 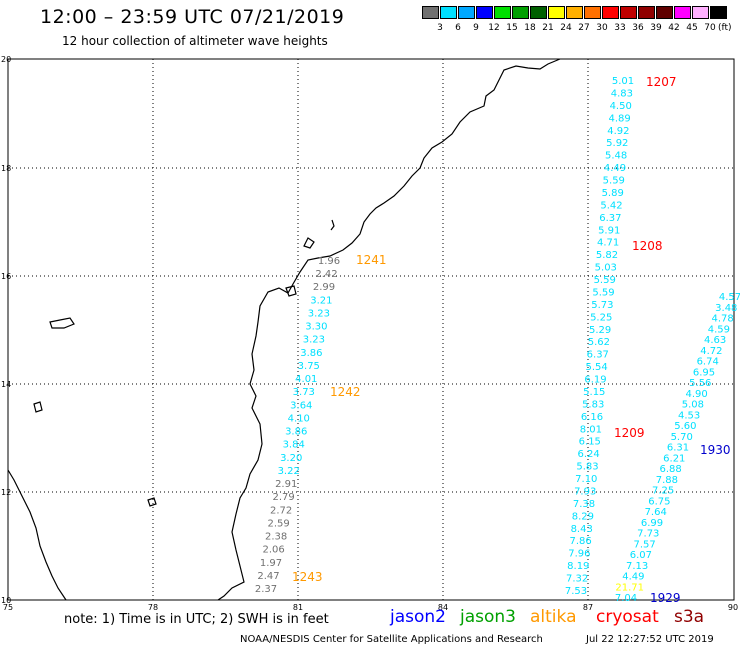 I want to click on scale-label: 42, so click(x=674, y=28).